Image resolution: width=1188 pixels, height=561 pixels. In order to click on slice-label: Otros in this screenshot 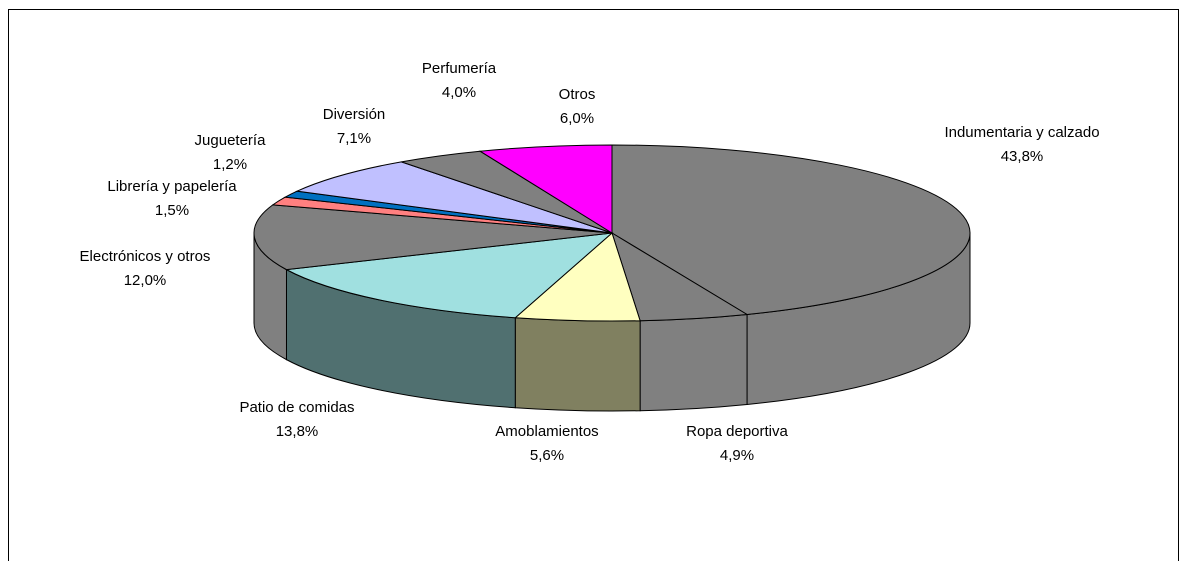, I will do `click(577, 94)`.